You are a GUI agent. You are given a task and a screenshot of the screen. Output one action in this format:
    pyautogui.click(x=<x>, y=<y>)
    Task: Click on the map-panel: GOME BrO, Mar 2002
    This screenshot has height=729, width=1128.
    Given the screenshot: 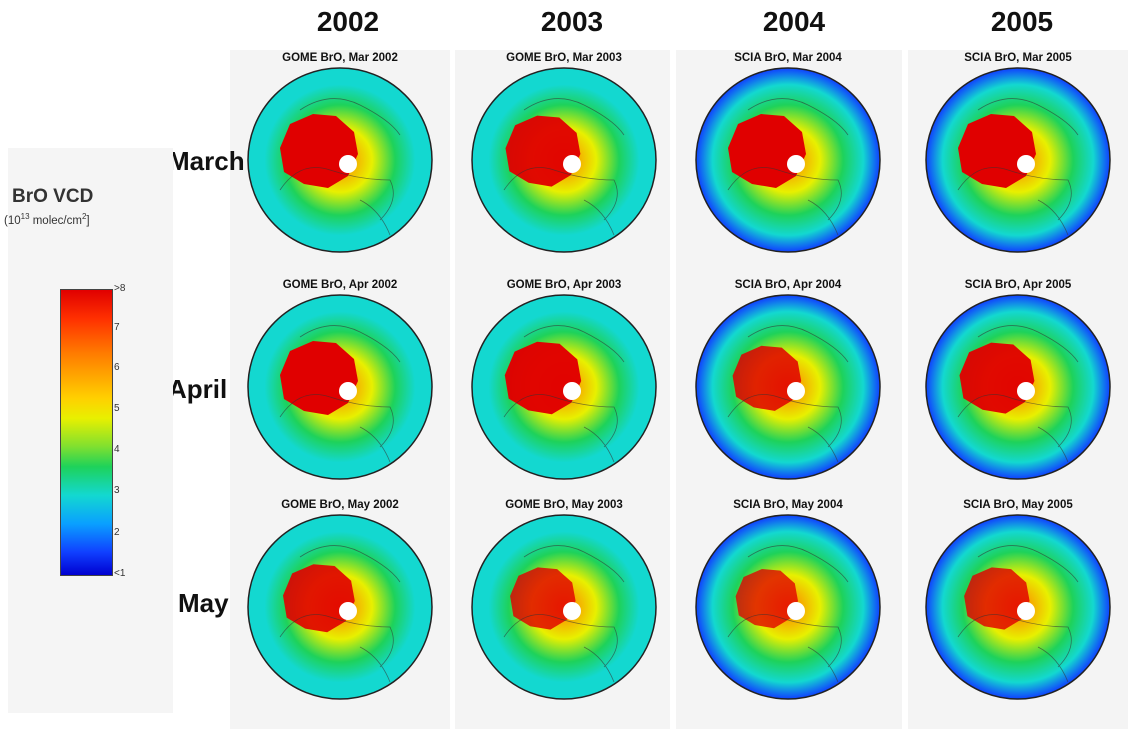 What is the action you would take?
    pyautogui.click(x=340, y=154)
    